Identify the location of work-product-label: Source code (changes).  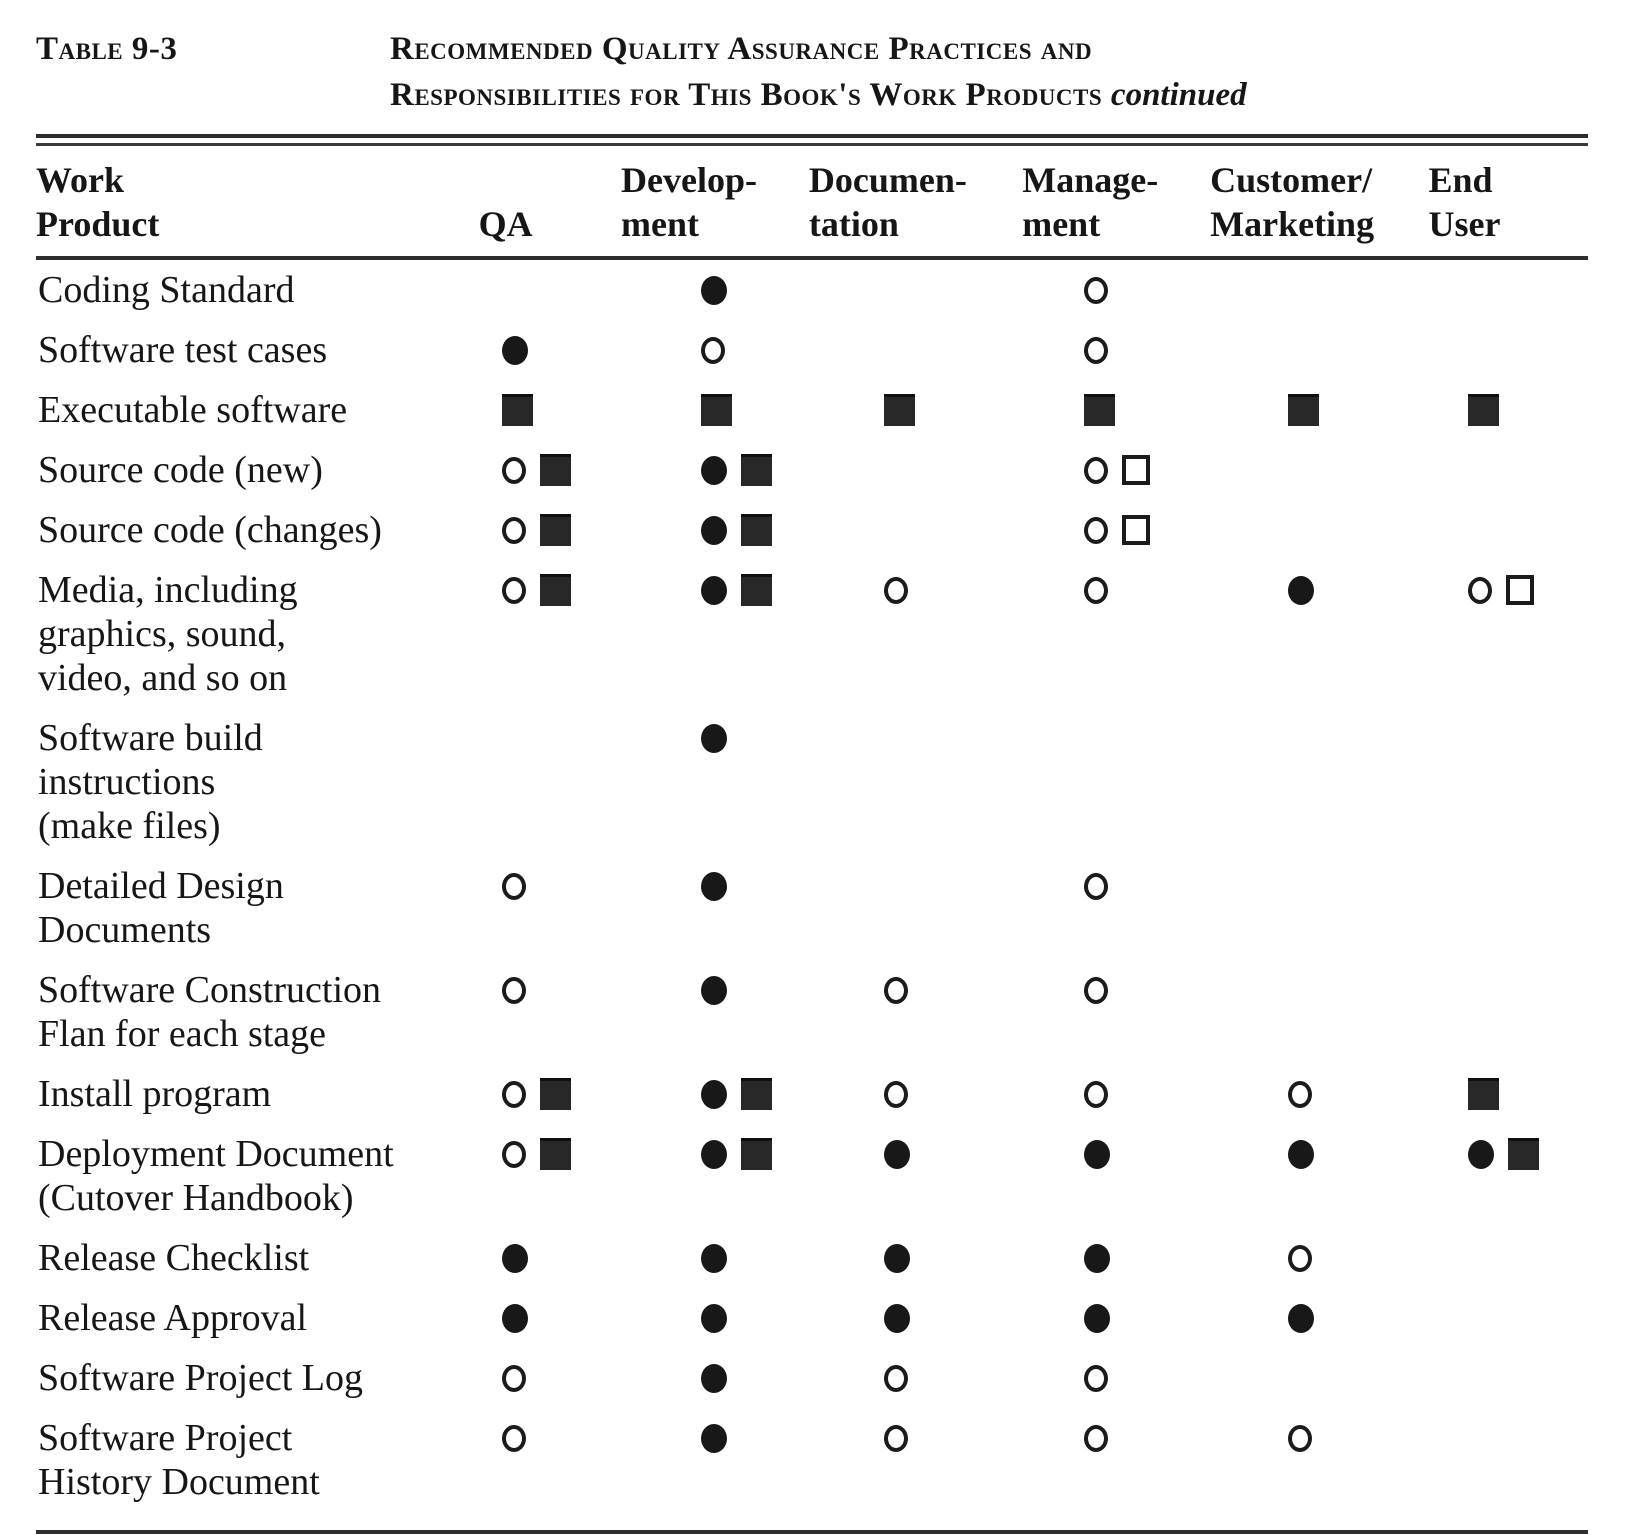
(210, 530).